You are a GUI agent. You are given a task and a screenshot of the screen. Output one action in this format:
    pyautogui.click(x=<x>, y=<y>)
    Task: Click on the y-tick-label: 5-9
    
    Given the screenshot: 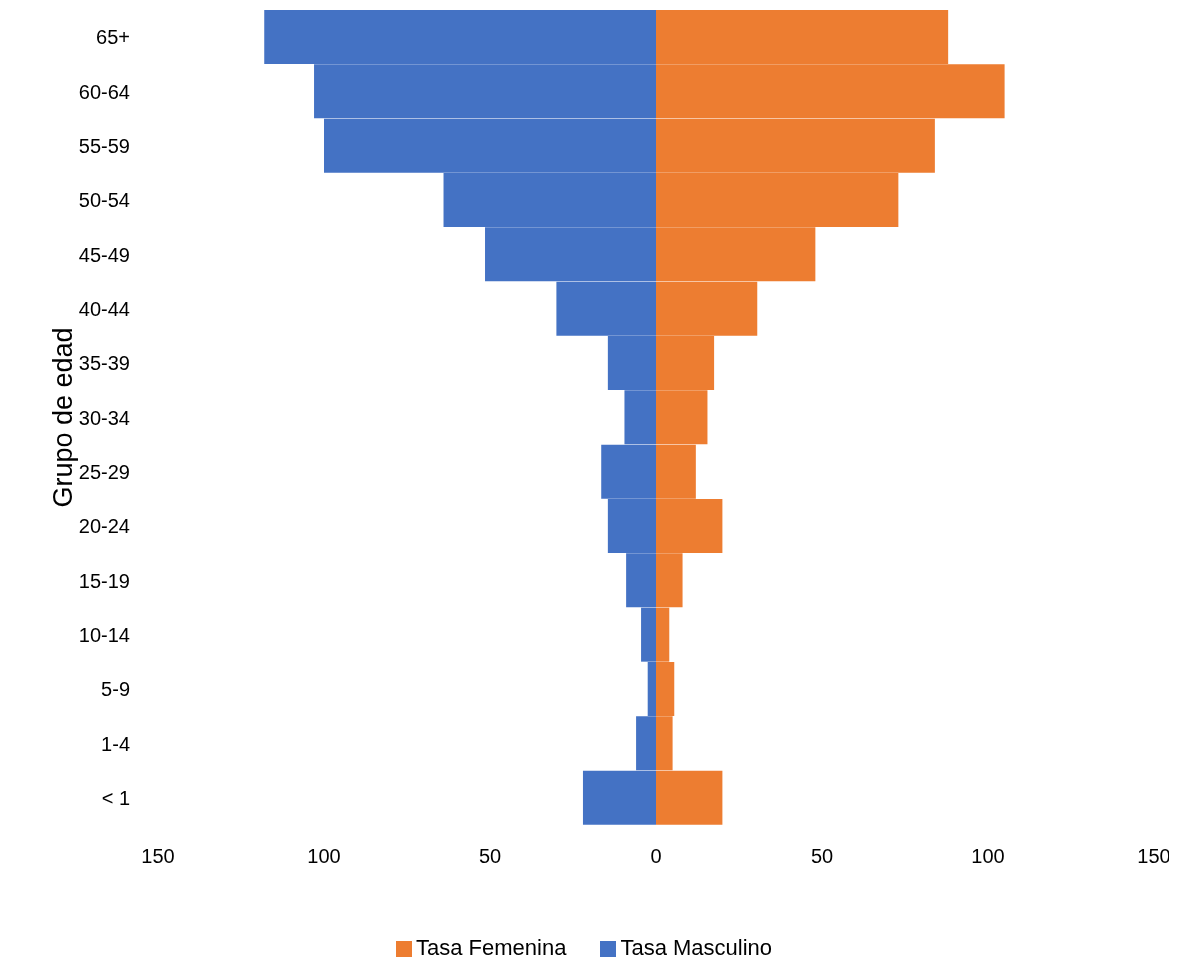 What is the action you would take?
    pyautogui.click(x=115, y=689)
    